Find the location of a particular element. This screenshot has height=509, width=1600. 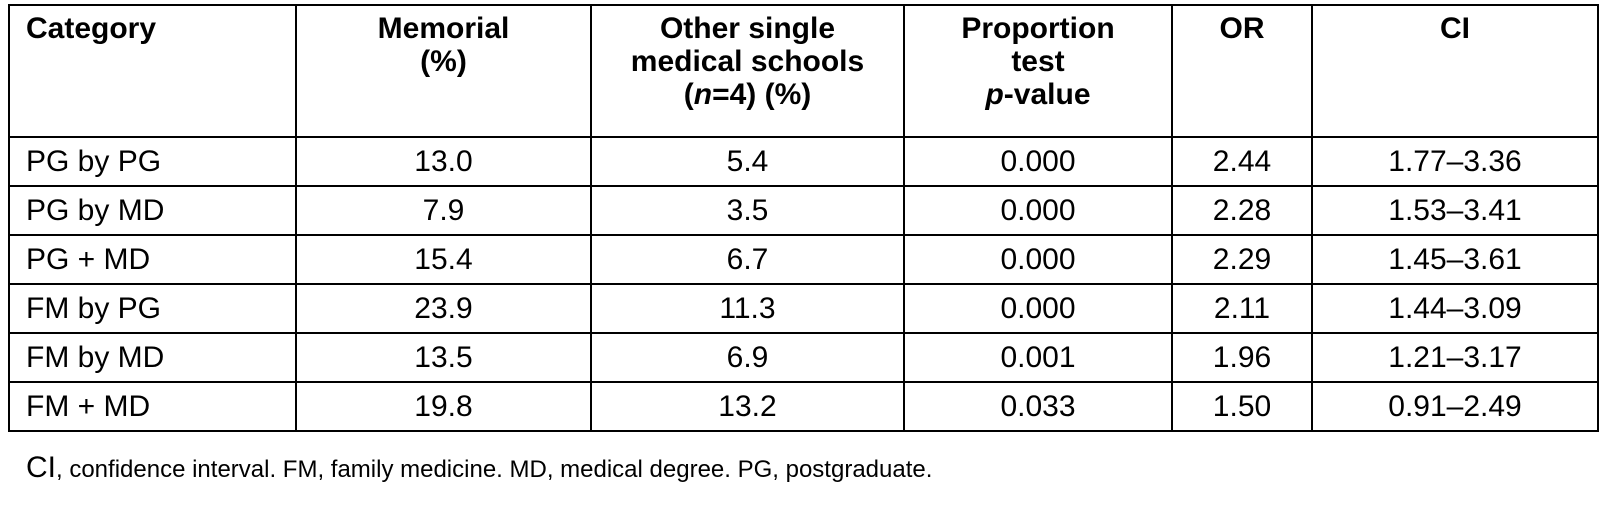

header-other-schools: Other single medical schools (n=4) (%) is located at coordinates (747, 71).